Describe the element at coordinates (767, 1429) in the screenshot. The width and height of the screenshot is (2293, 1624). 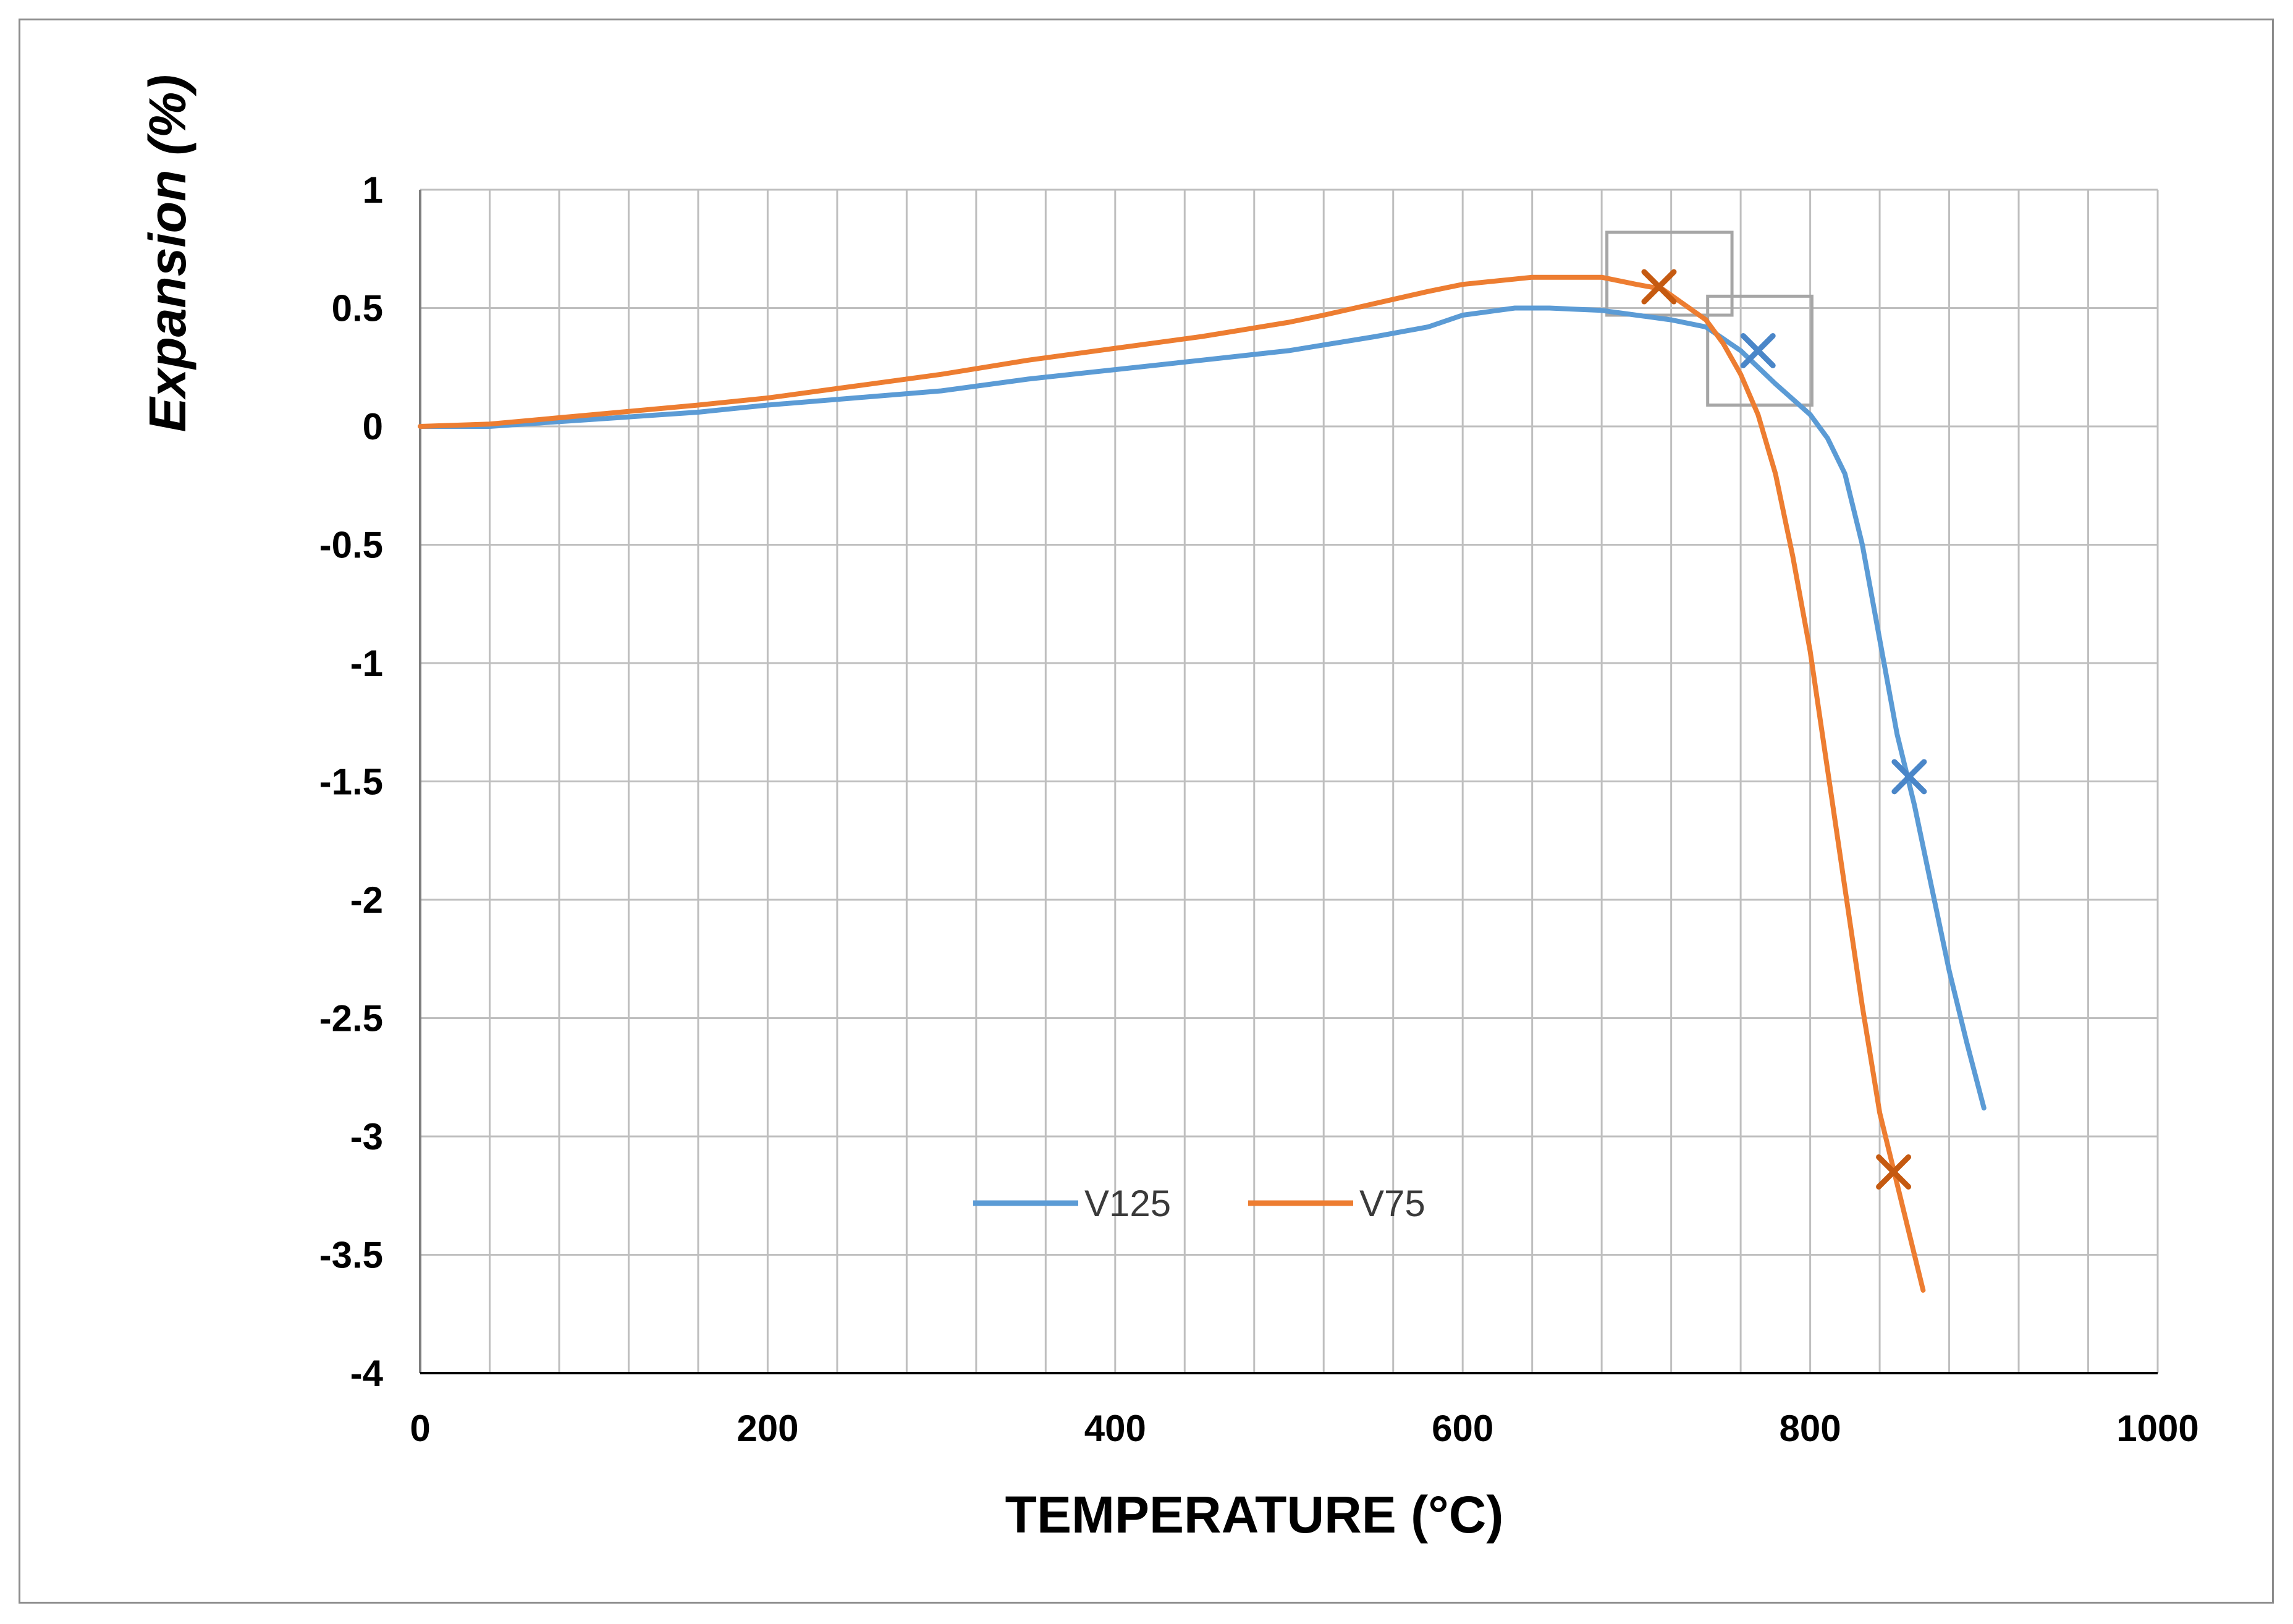
I see `x-tick-label: 200` at that location.